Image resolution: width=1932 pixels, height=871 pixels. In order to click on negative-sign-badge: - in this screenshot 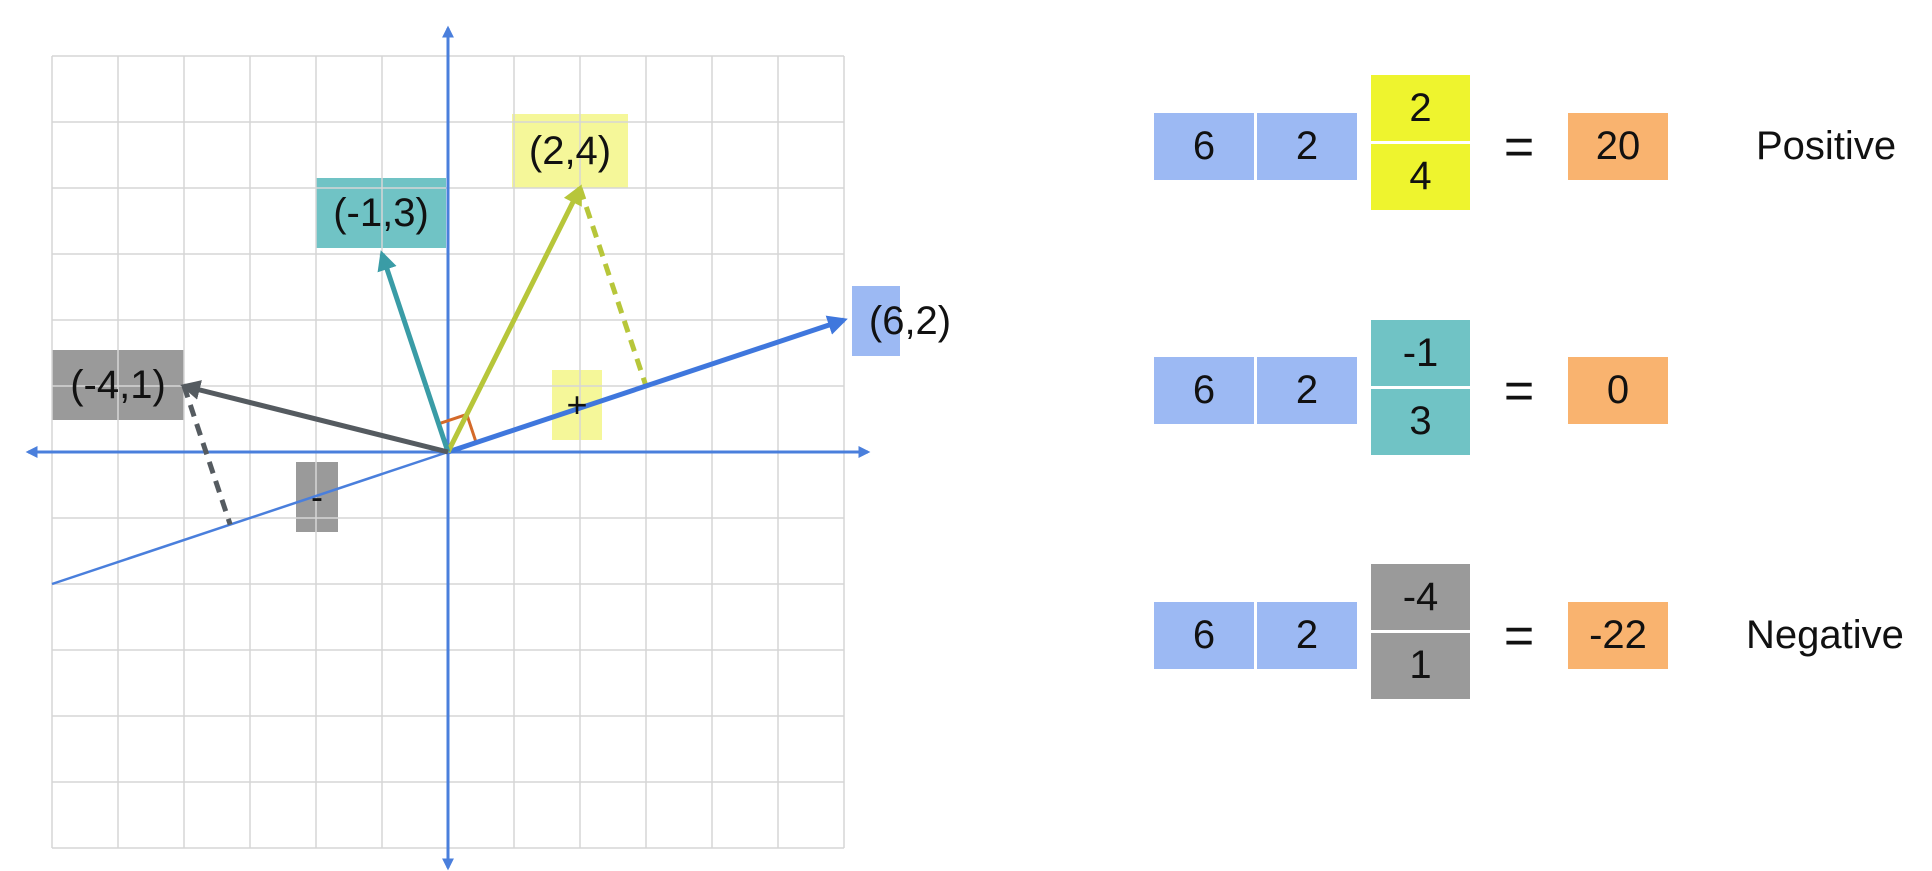, I will do `click(317, 496)`.